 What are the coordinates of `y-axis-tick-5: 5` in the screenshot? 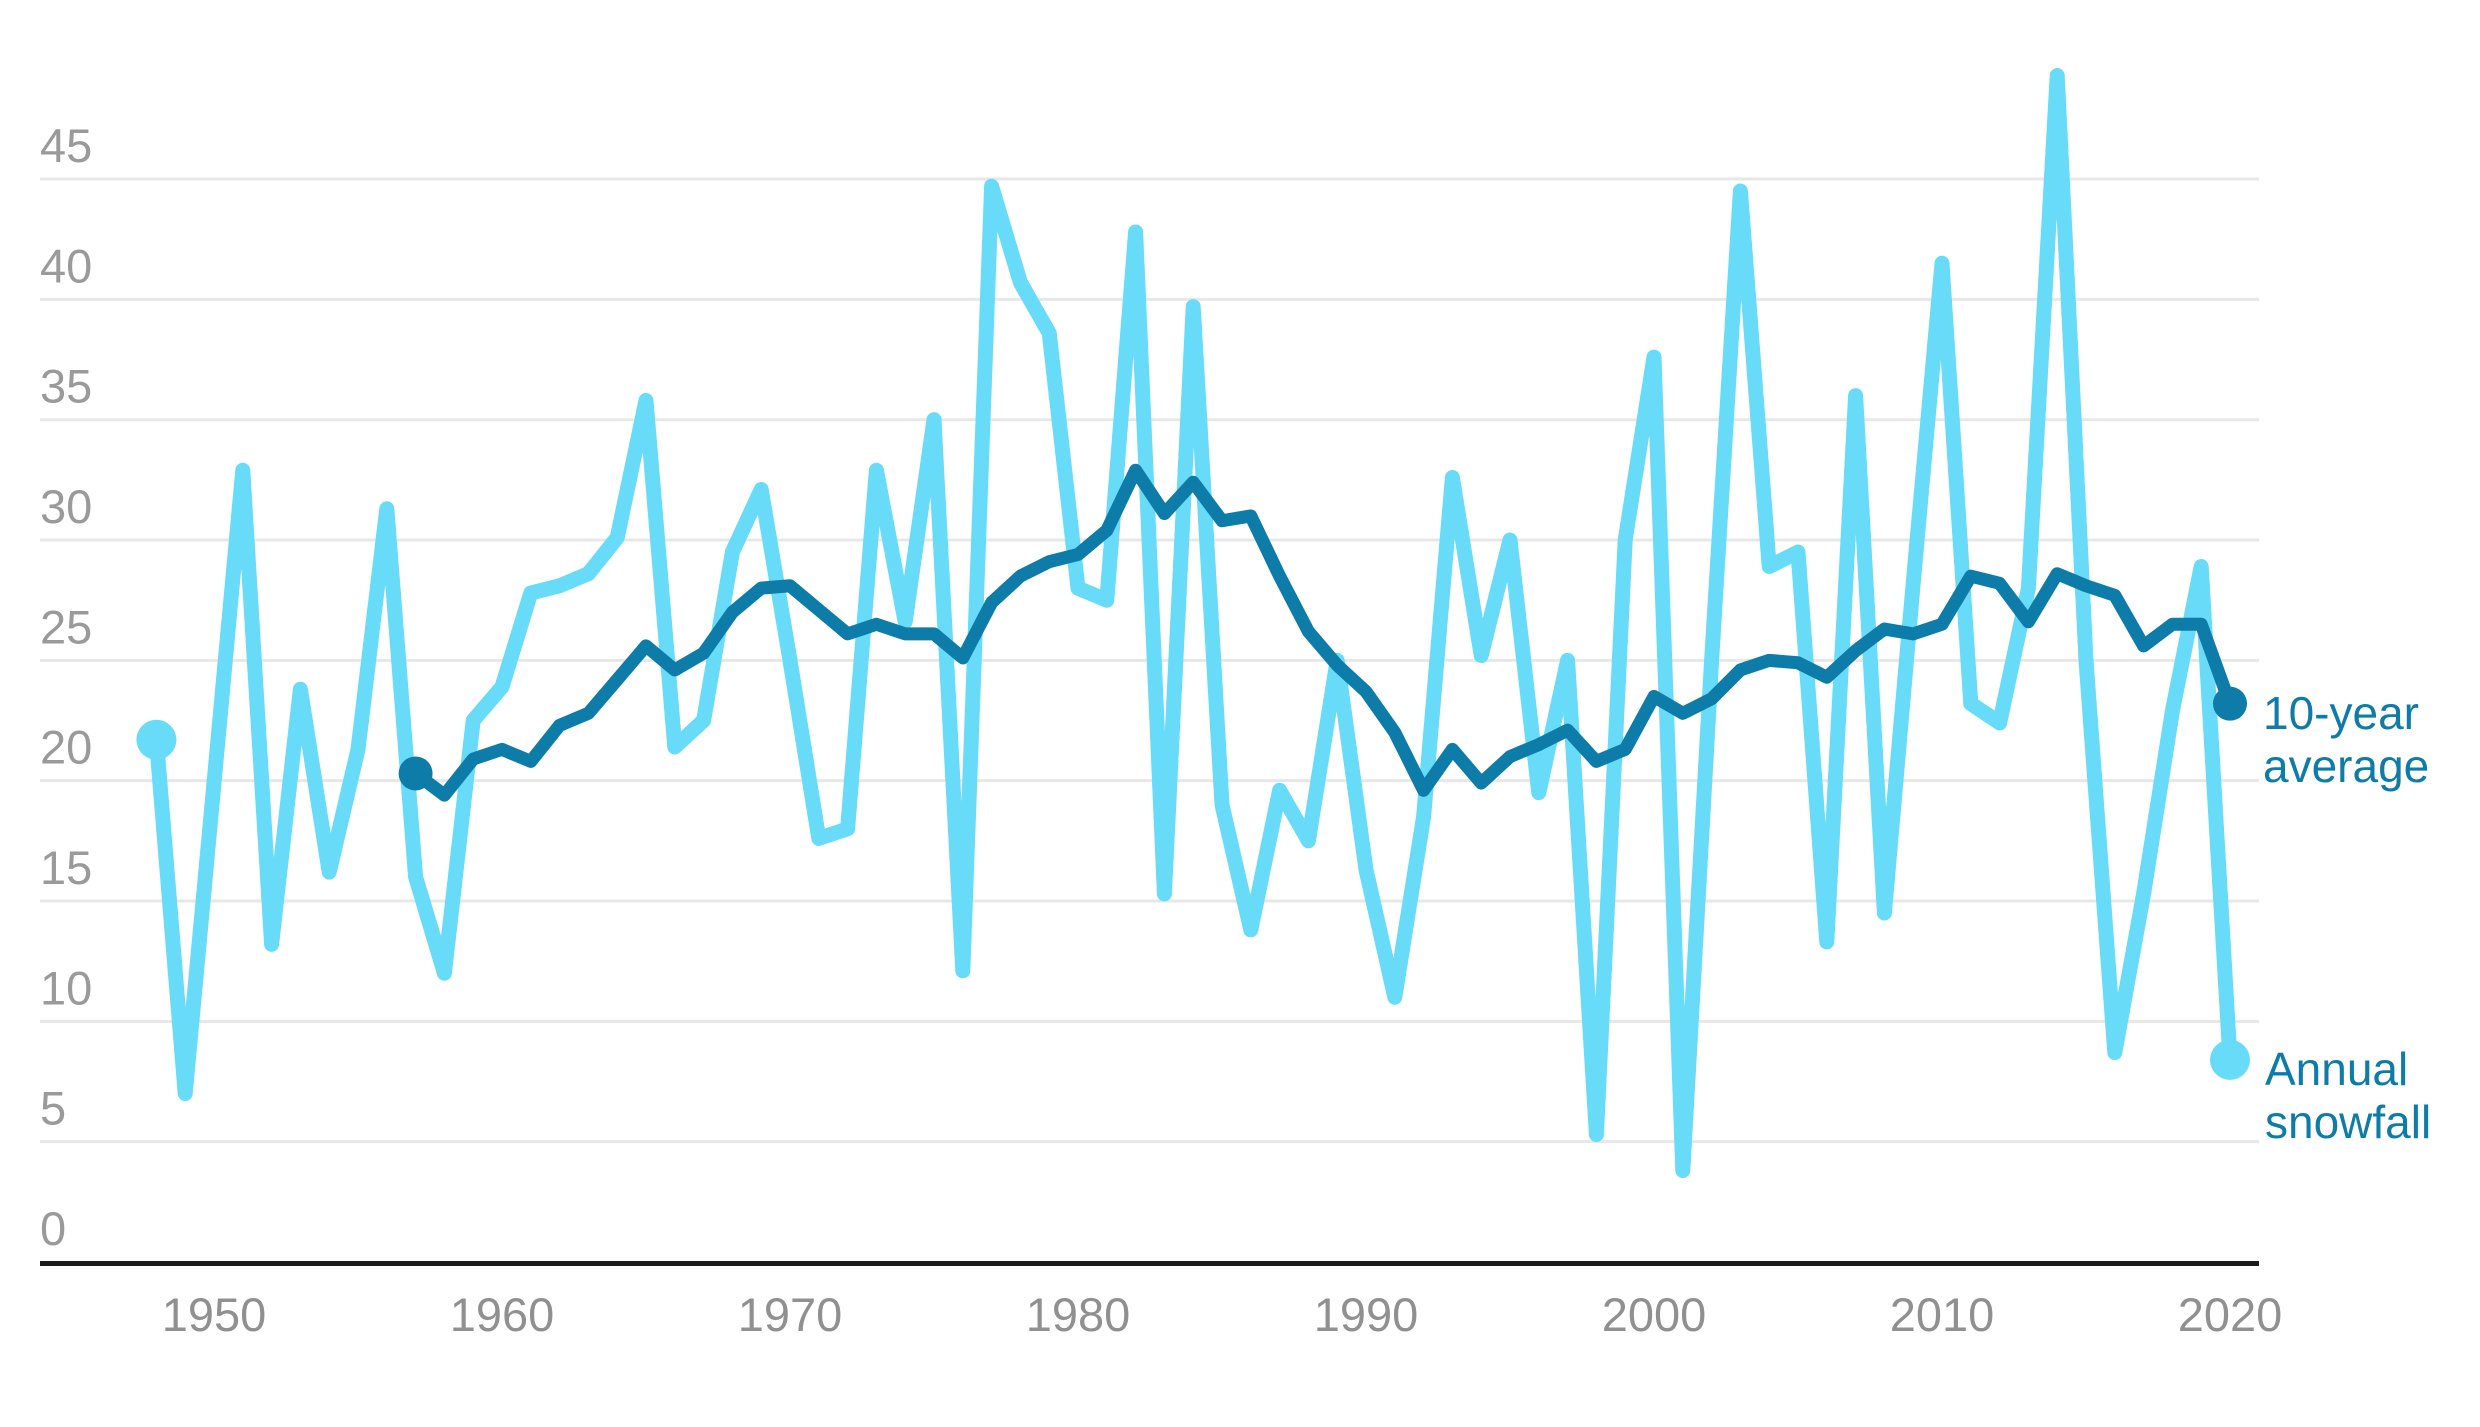 It's located at (53, 1108).